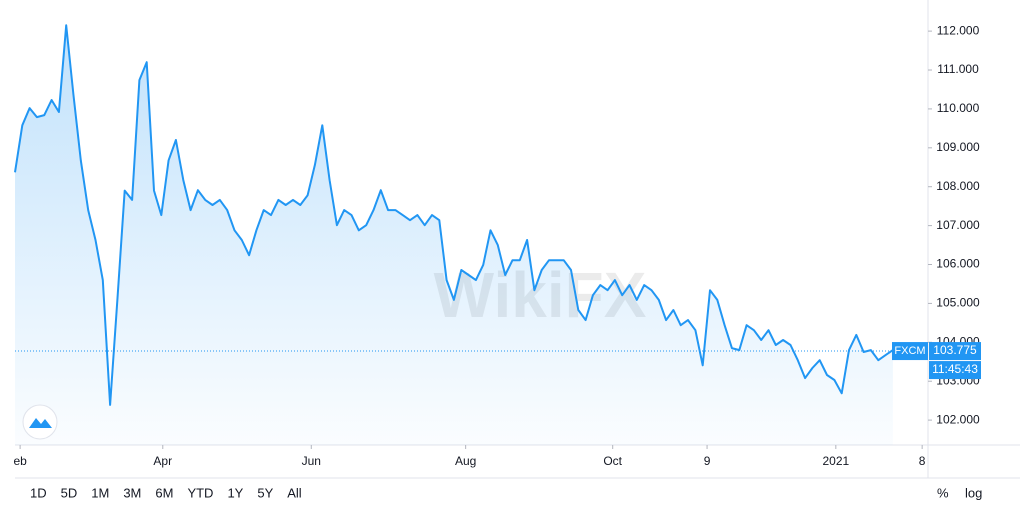  I want to click on range-button: 1D, so click(38, 492).